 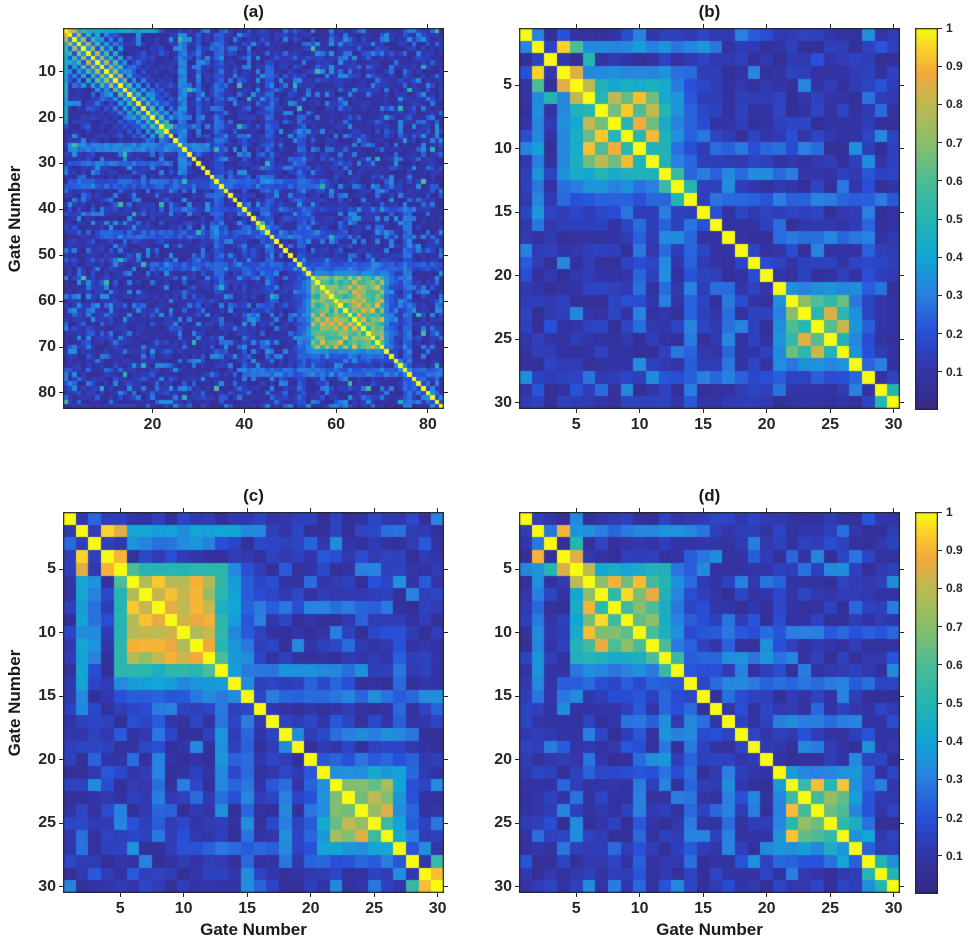 What do you see at coordinates (253, 11) in the screenshot?
I see `panel-a-title: (a)` at bounding box center [253, 11].